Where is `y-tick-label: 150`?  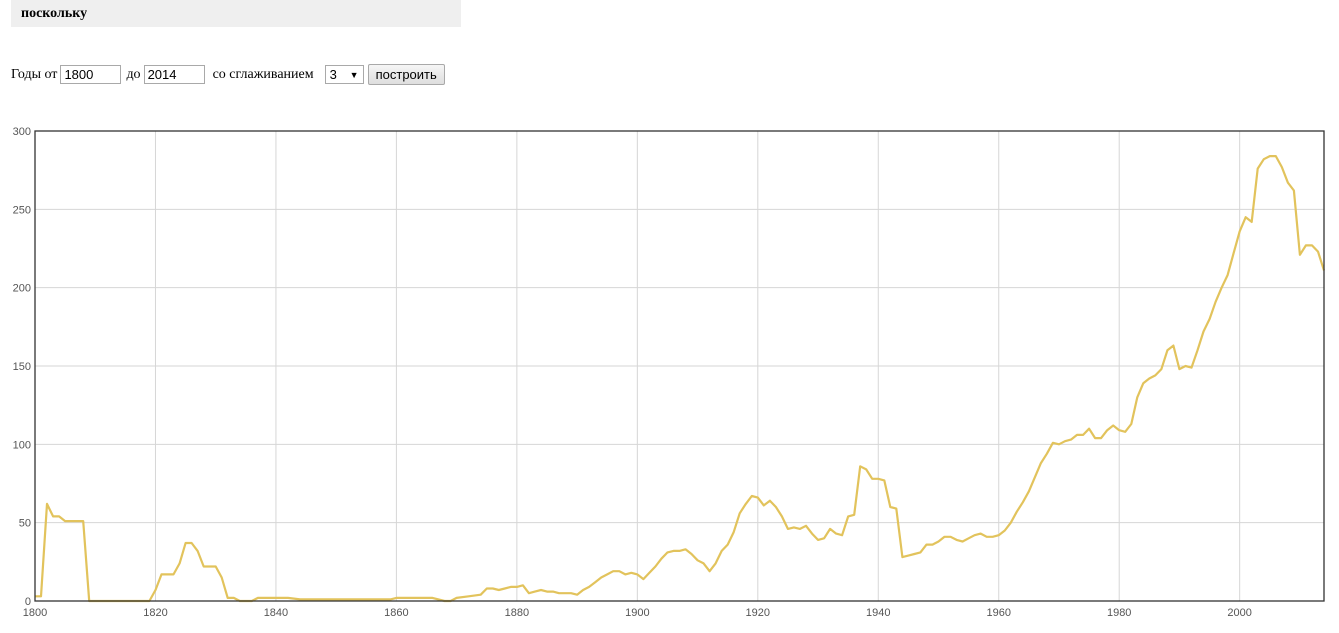 y-tick-label: 150 is located at coordinates (22, 367).